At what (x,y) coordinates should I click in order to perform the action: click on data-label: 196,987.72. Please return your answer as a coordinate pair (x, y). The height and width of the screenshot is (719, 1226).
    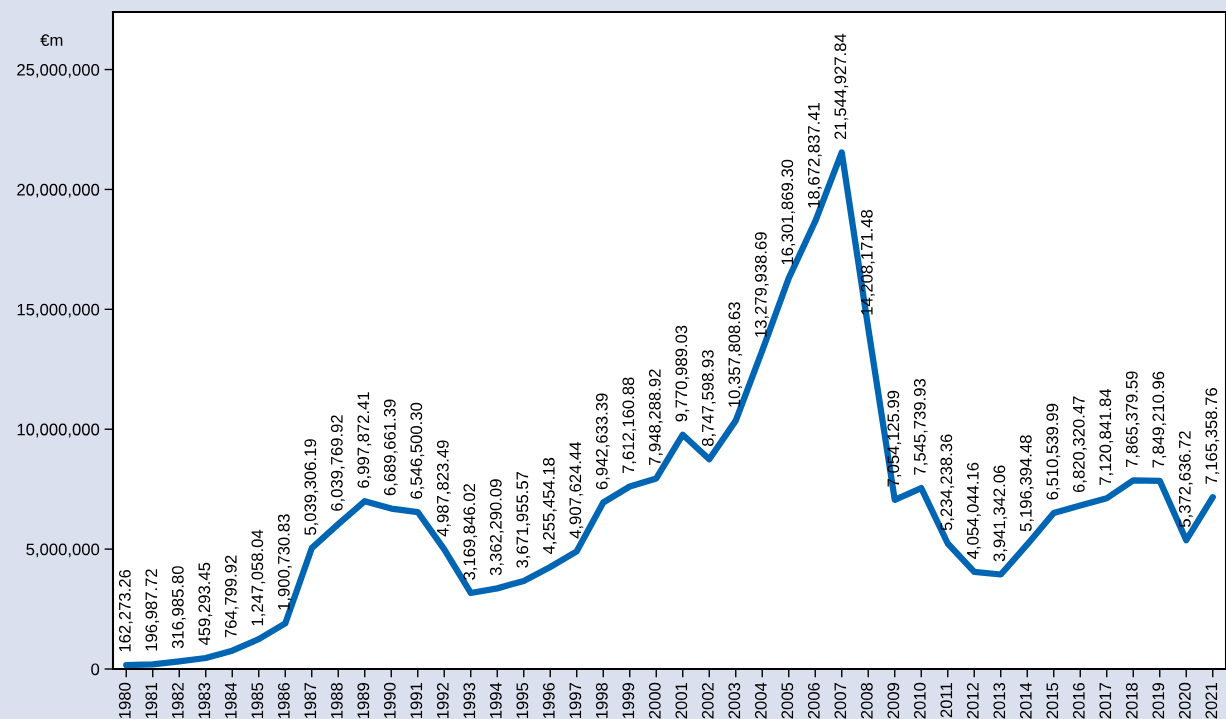
    Looking at the image, I should click on (152, 610).